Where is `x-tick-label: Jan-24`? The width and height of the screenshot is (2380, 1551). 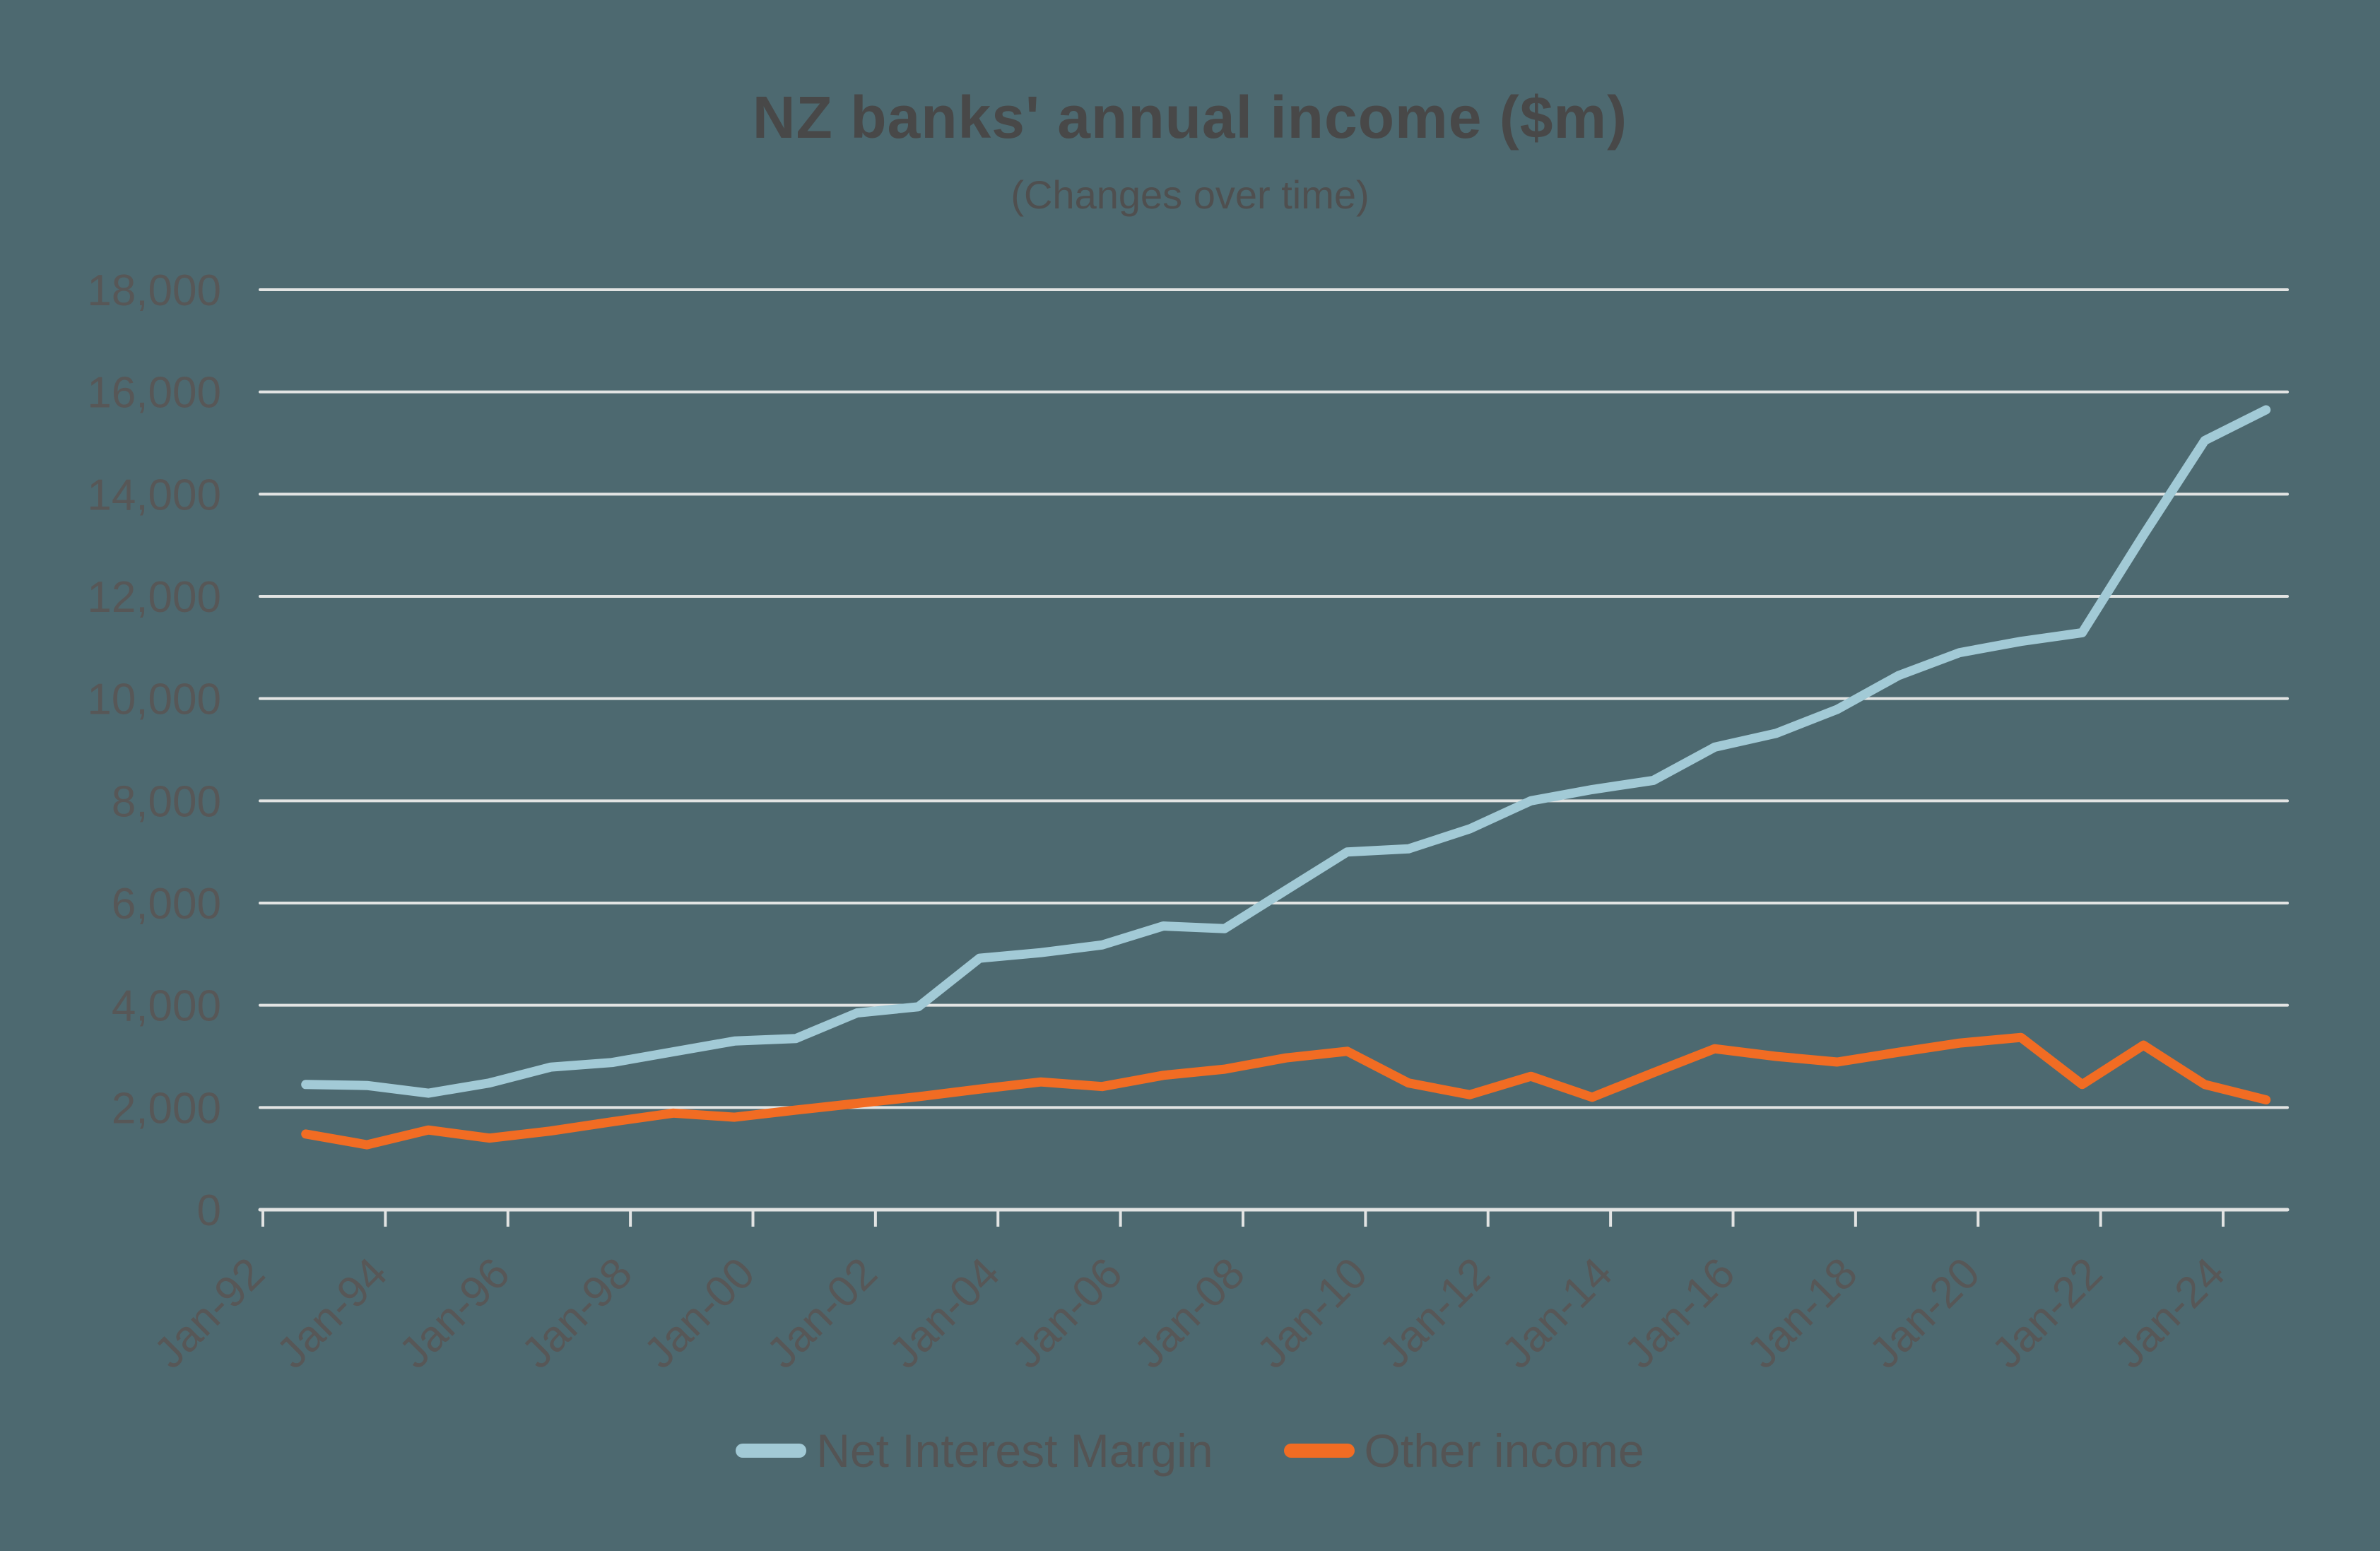 x-tick-label: Jan-24 is located at coordinates (2169, 1313).